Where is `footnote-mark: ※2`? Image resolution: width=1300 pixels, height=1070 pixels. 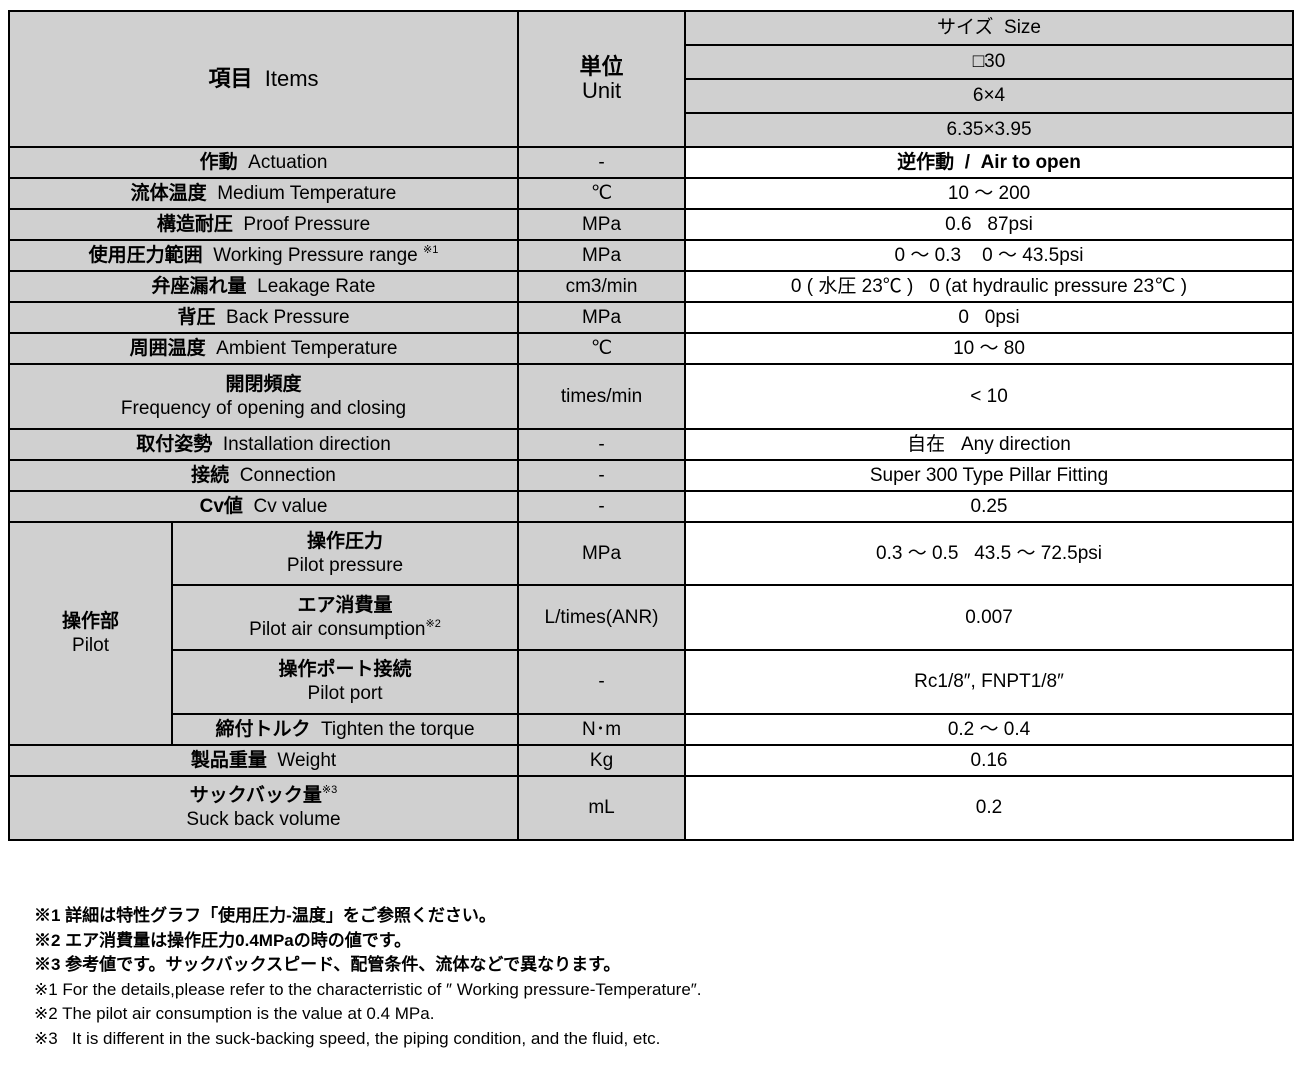 footnote-mark: ※2 is located at coordinates (433, 623).